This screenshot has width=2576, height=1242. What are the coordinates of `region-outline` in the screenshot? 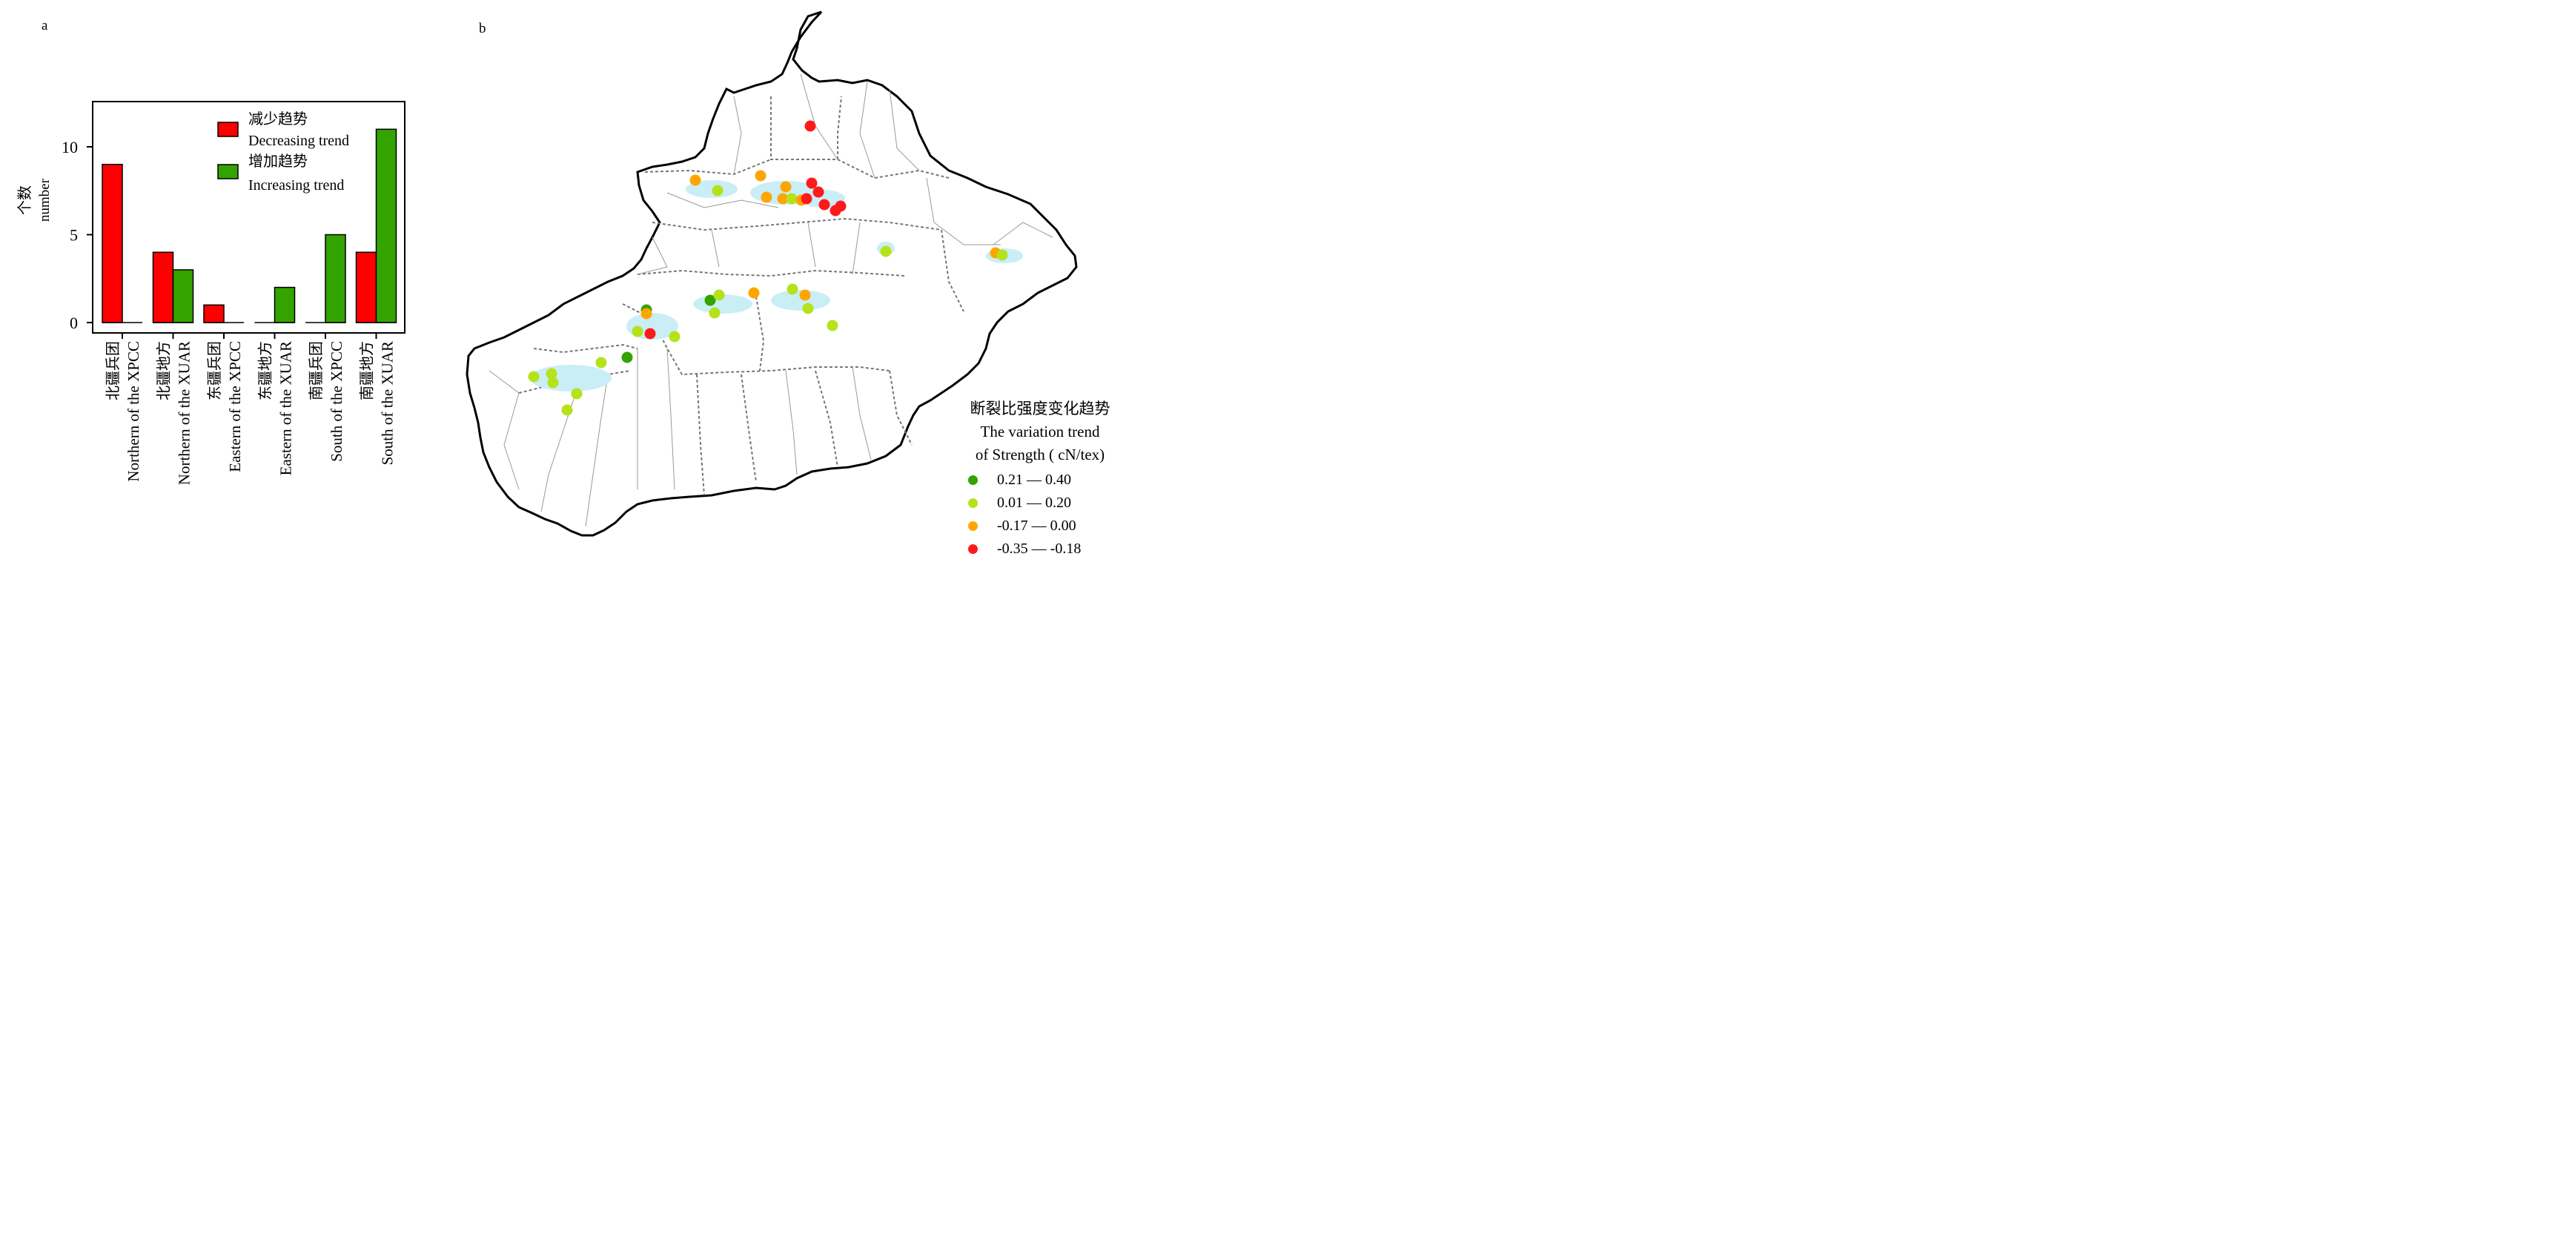 It's located at (772, 273).